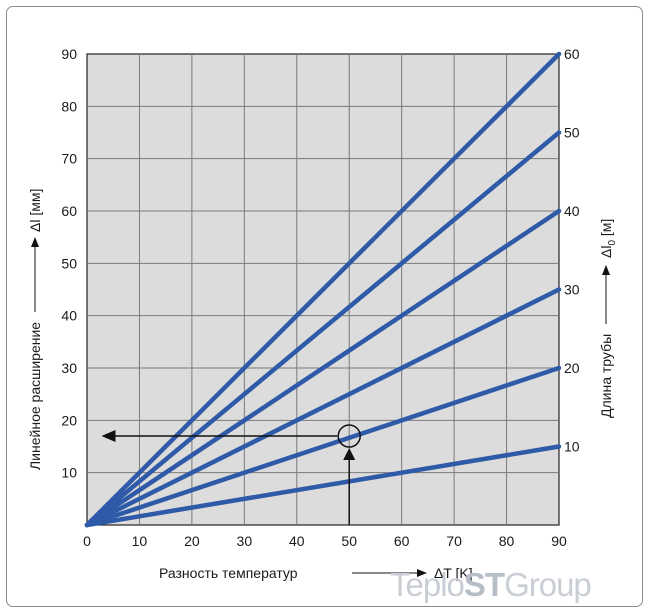  What do you see at coordinates (231, 474) in the screenshot?
I see `example-reading` at bounding box center [231, 474].